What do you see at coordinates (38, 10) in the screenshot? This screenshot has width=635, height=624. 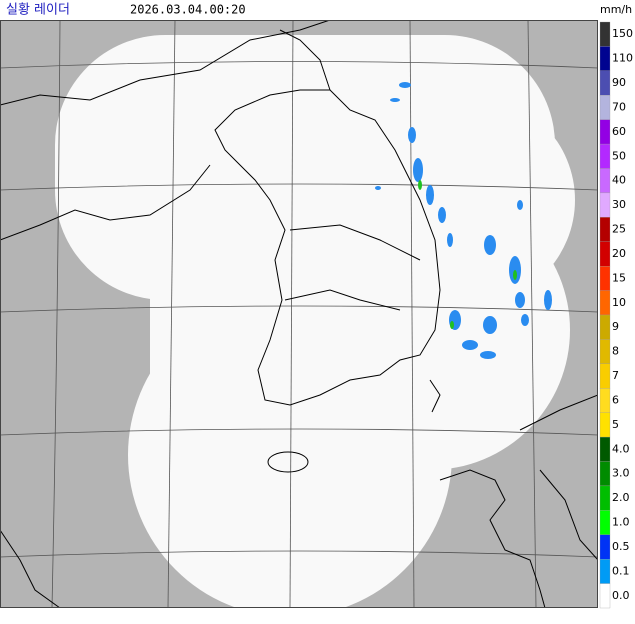 I see `page-title: 실황 레이더` at bounding box center [38, 10].